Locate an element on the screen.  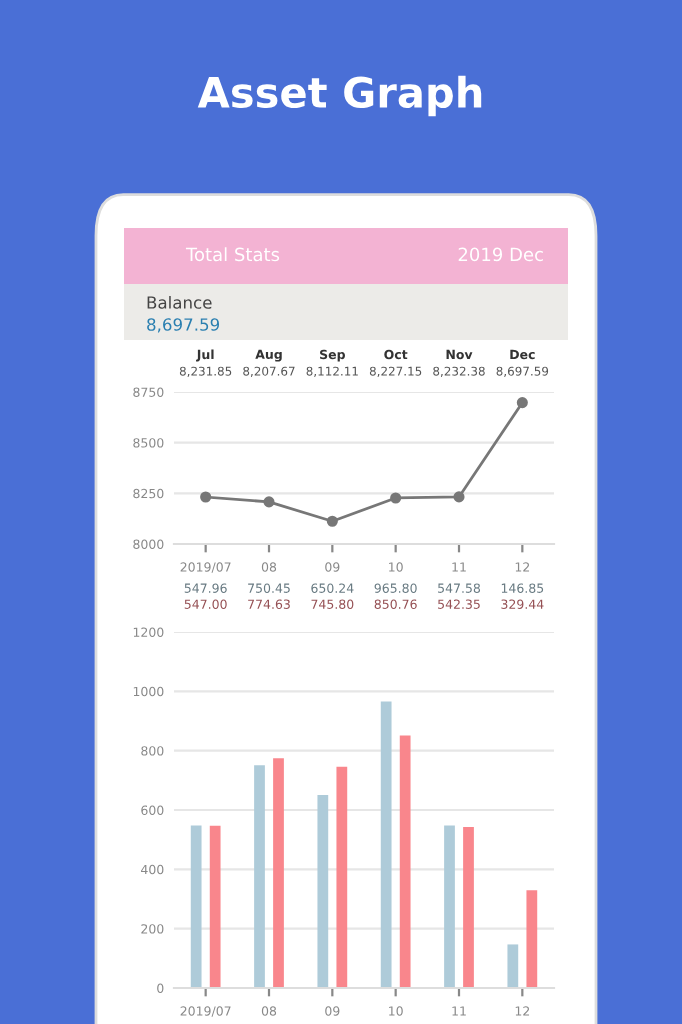
text: 8,697.59 is located at coordinates (183, 325).